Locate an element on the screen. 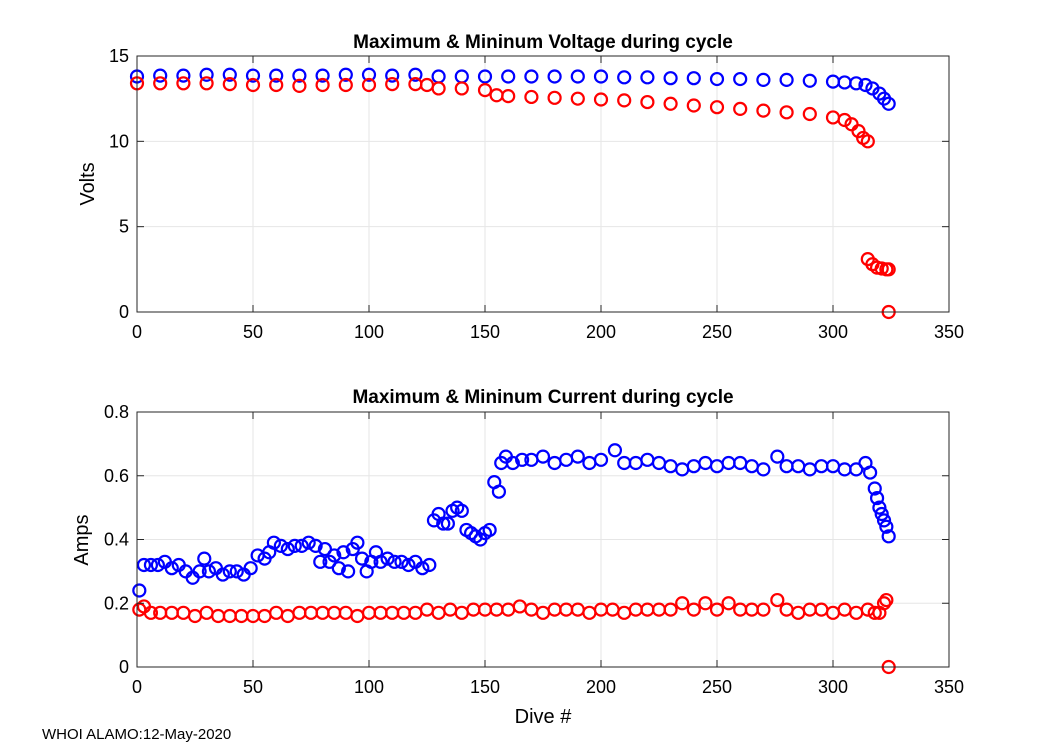 The height and width of the screenshot is (750, 1050). current-y-tick-label: 0.4 is located at coordinates (116, 540).